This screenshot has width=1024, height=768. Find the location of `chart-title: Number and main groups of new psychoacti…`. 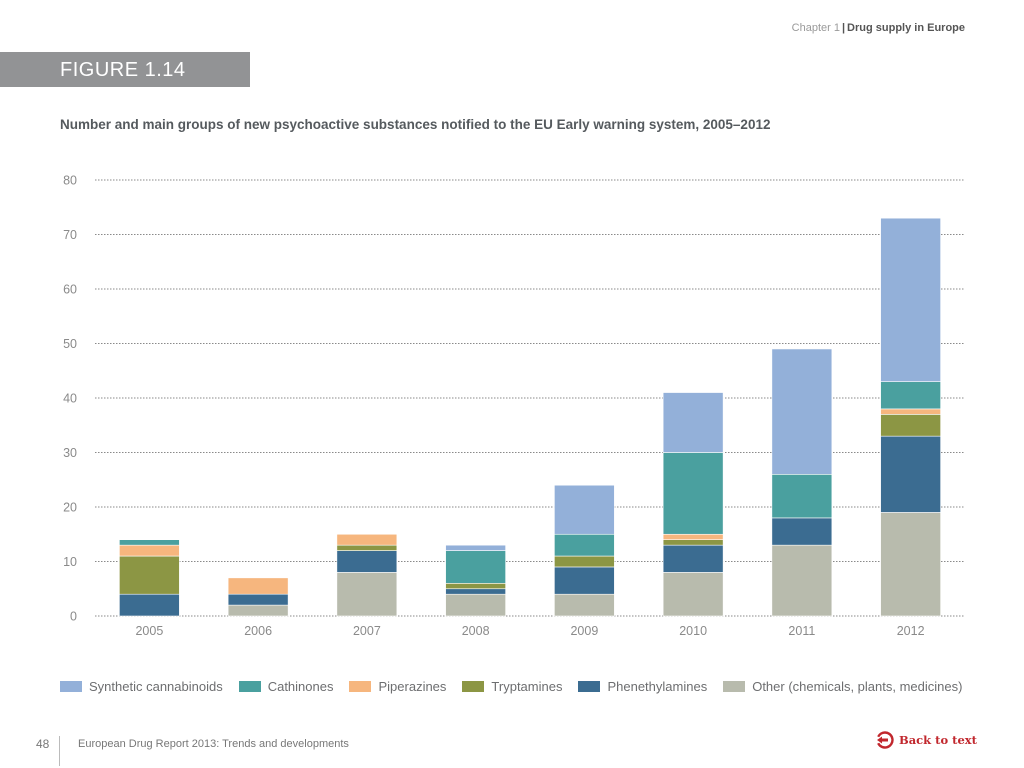

chart-title: Number and main groups of new psychoacti… is located at coordinates (415, 124).